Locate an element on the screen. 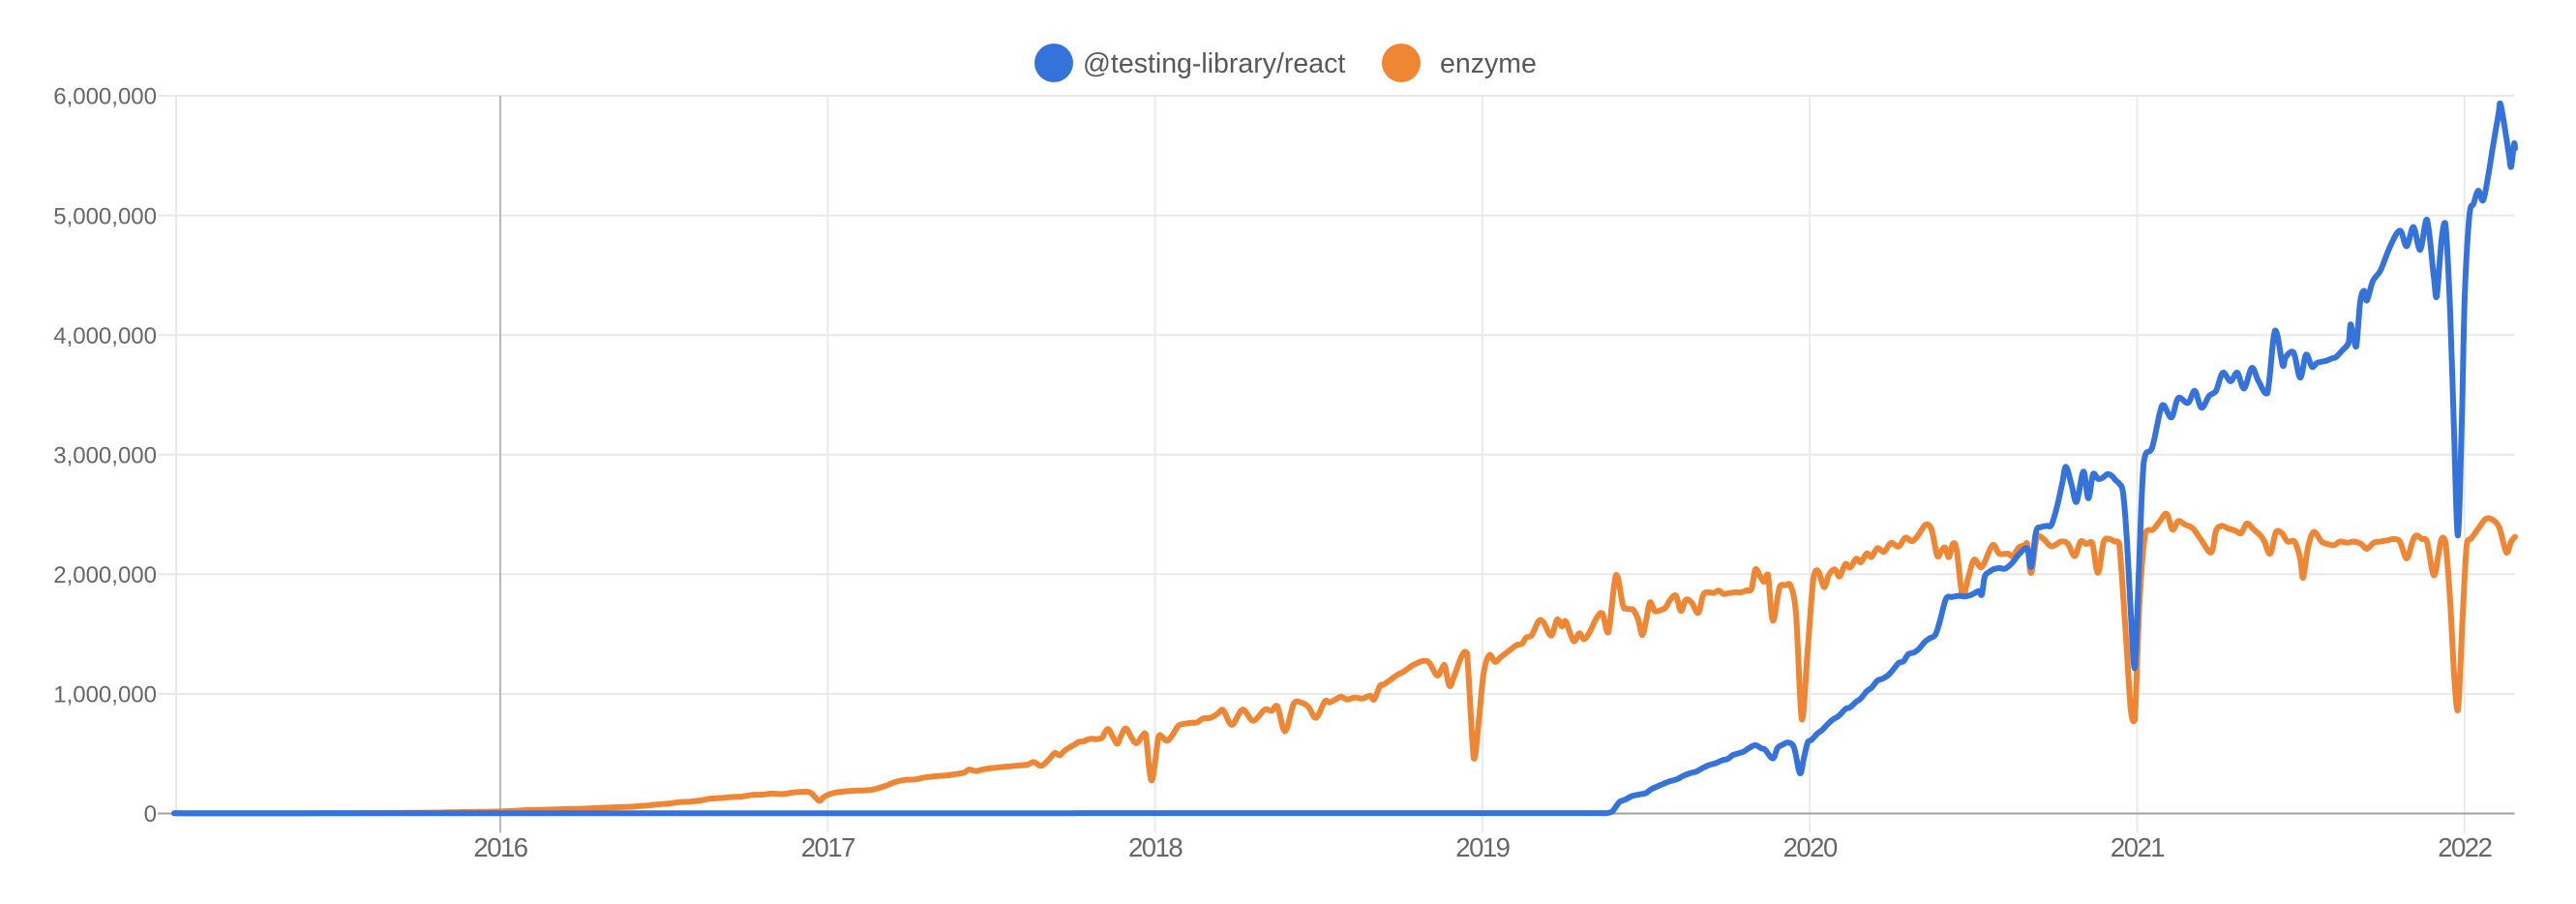 This screenshot has height=904, width=2576. svg-text: 3,000,000 is located at coordinates (105, 456).